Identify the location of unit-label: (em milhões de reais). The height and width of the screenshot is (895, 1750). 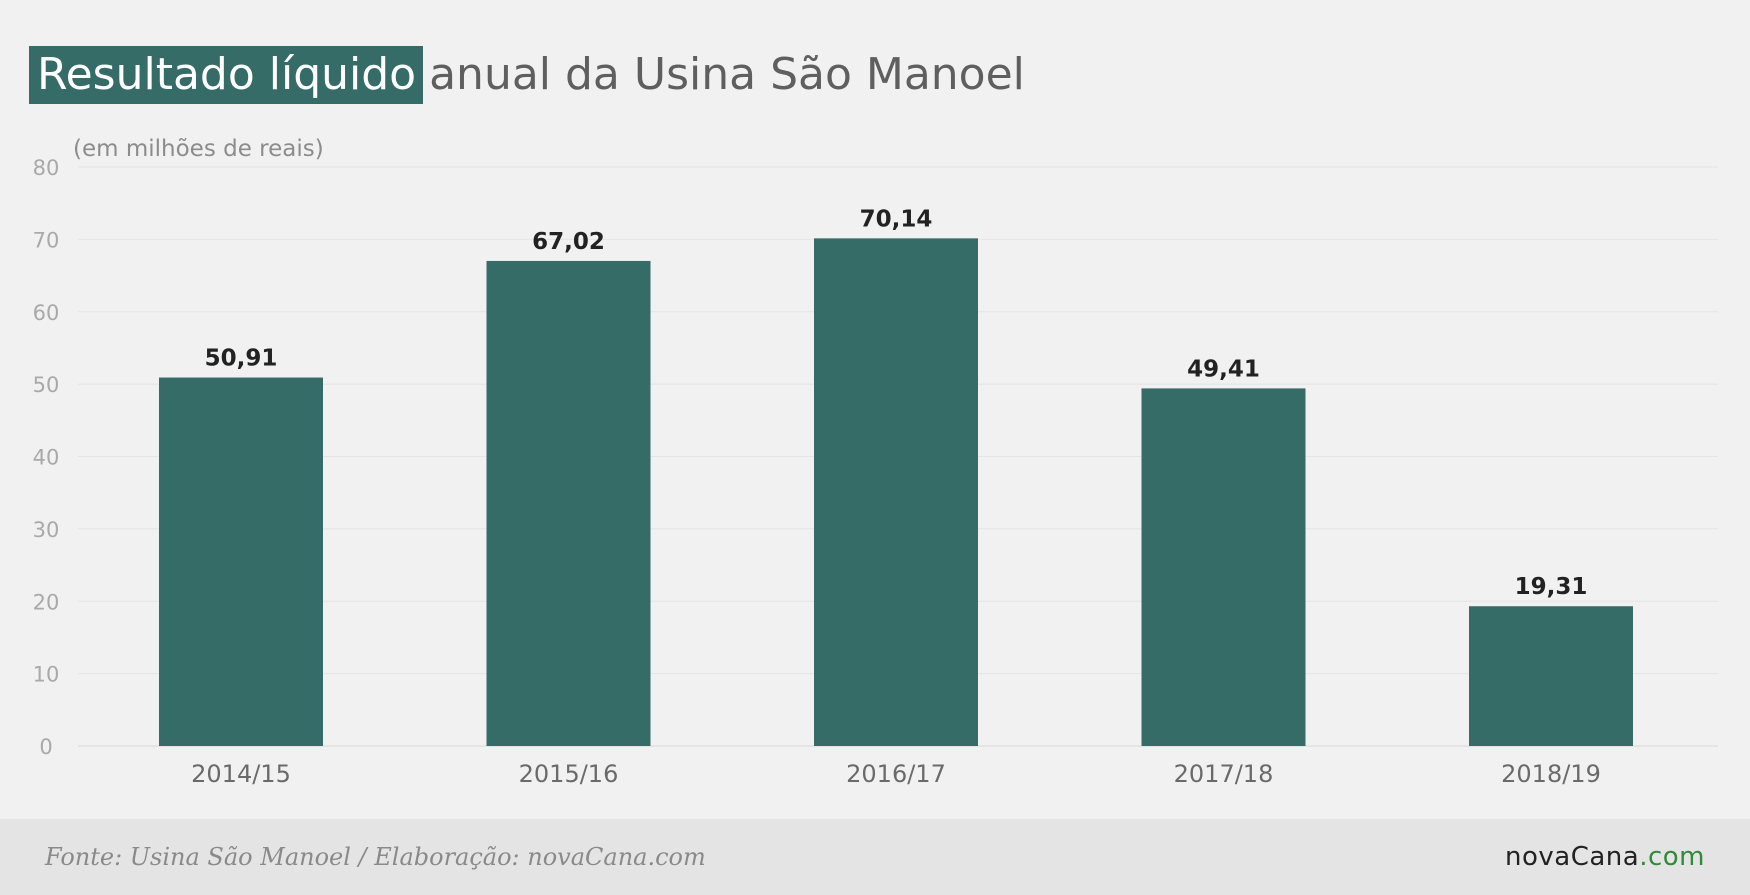
(198, 149).